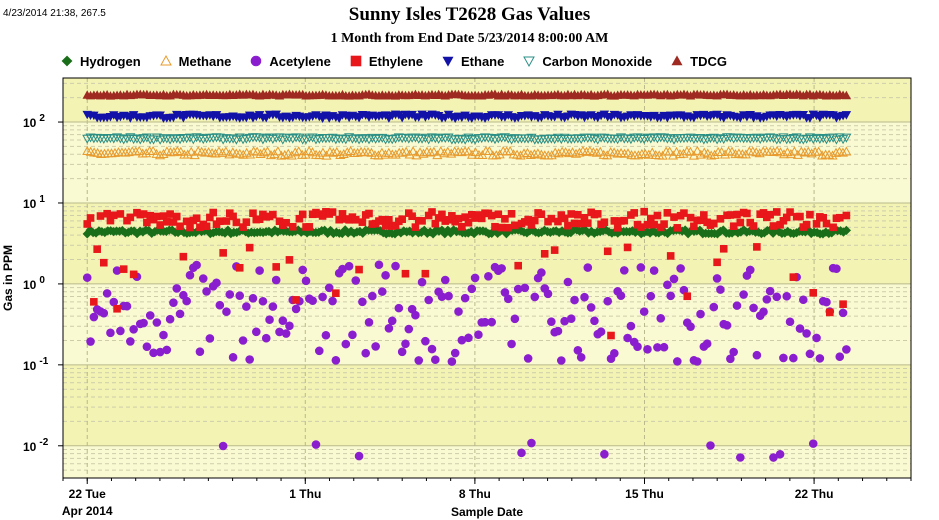  I want to click on x-tick-label: 22 Thu, so click(814, 494).